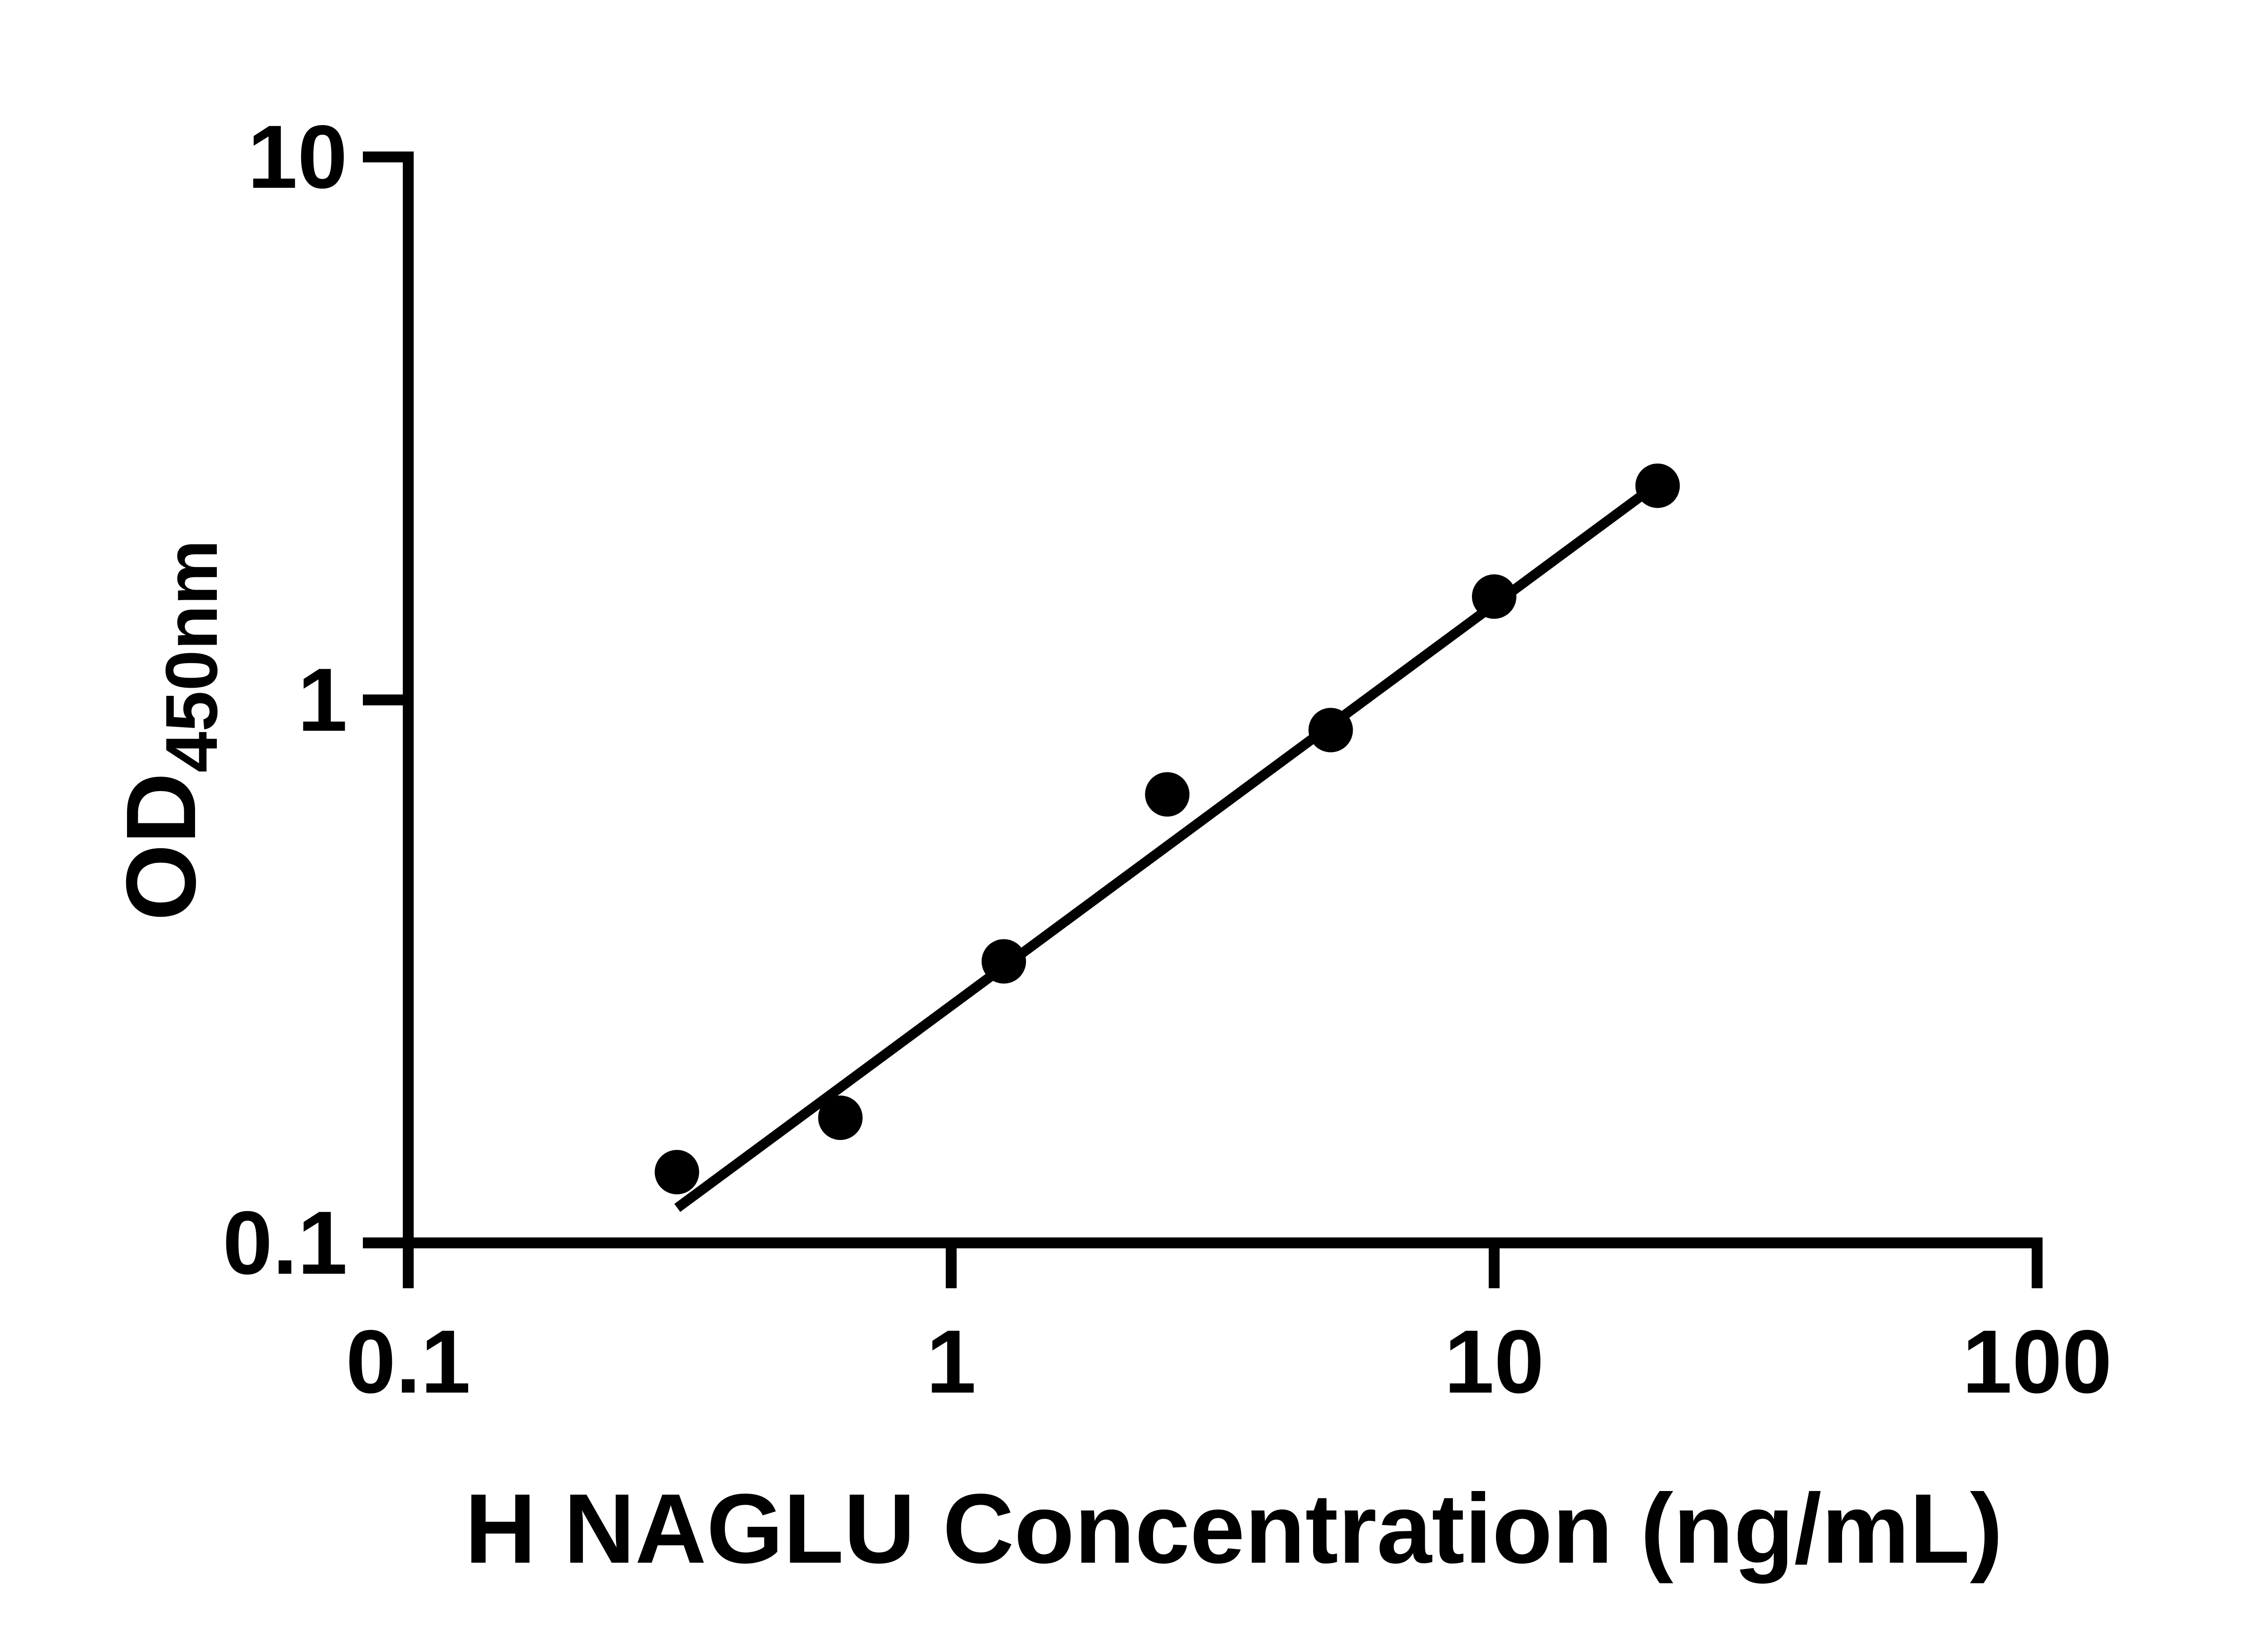  Describe the element at coordinates (323, 700) in the screenshot. I see `y-tick-label: 1` at that location.